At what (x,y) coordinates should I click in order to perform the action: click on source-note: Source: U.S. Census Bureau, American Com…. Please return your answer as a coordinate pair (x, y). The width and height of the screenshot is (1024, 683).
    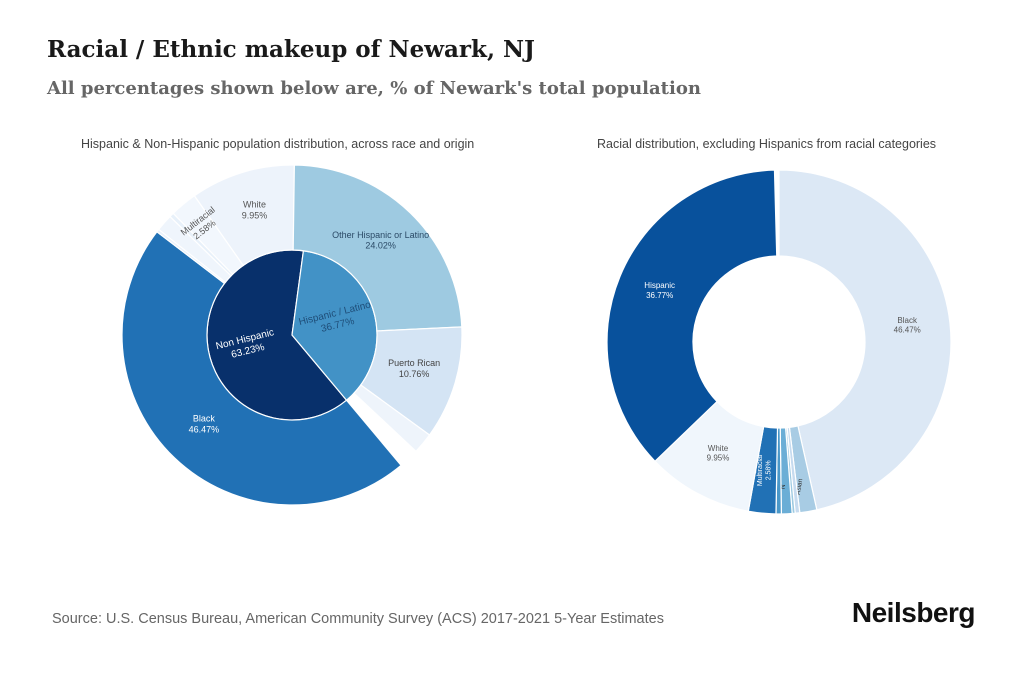
    Looking at the image, I should click on (358, 619).